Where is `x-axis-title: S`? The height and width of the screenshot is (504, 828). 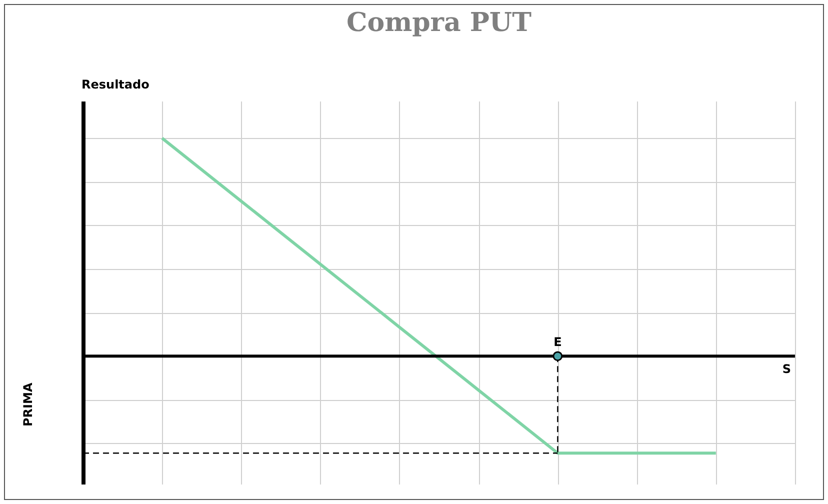
x-axis-title: S is located at coordinates (786, 369).